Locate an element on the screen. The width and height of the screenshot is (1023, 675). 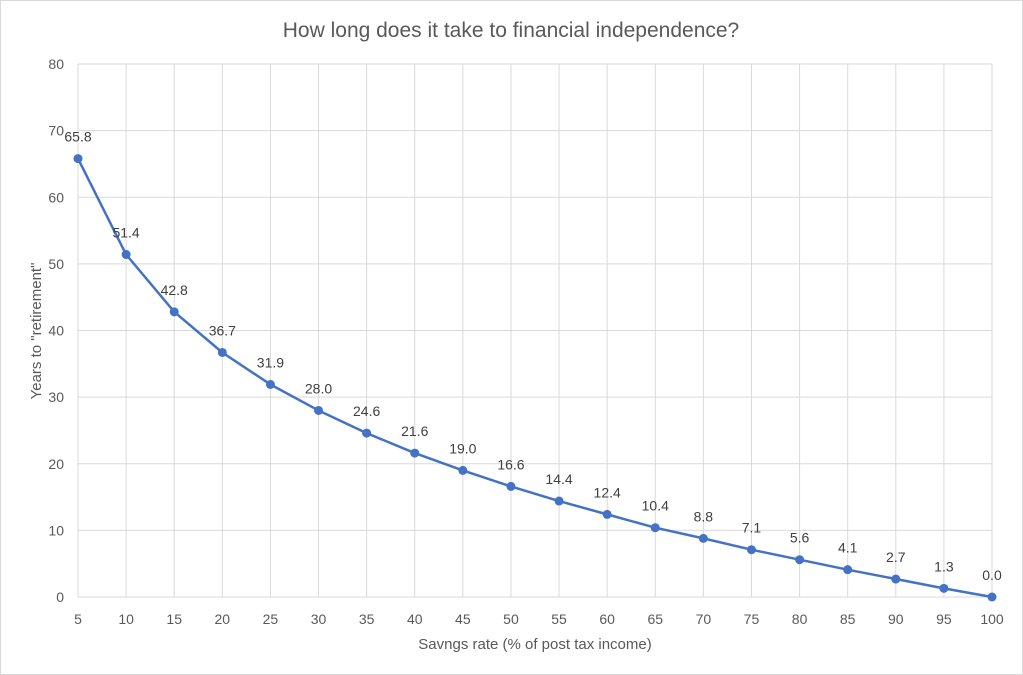
x-axis-title: Savngs rate (% of post tax income) is located at coordinates (534, 644).